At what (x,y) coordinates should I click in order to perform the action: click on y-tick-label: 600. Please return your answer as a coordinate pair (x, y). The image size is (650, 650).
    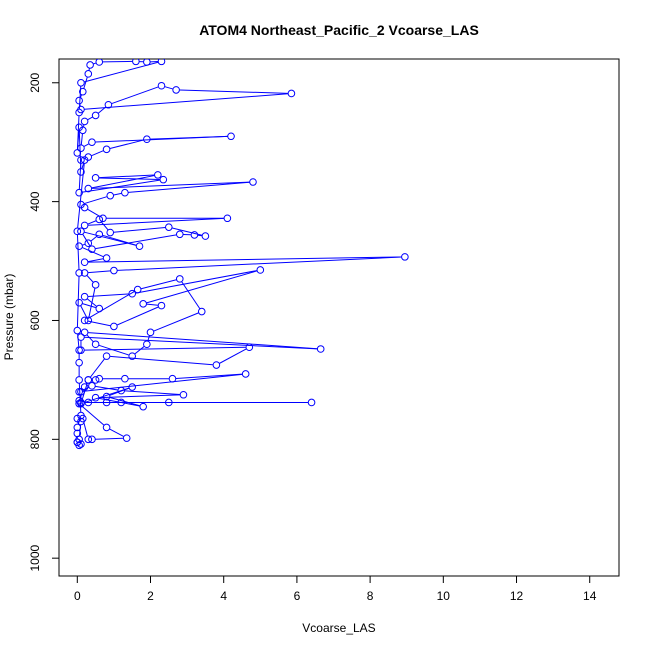
    Looking at the image, I should click on (35, 320).